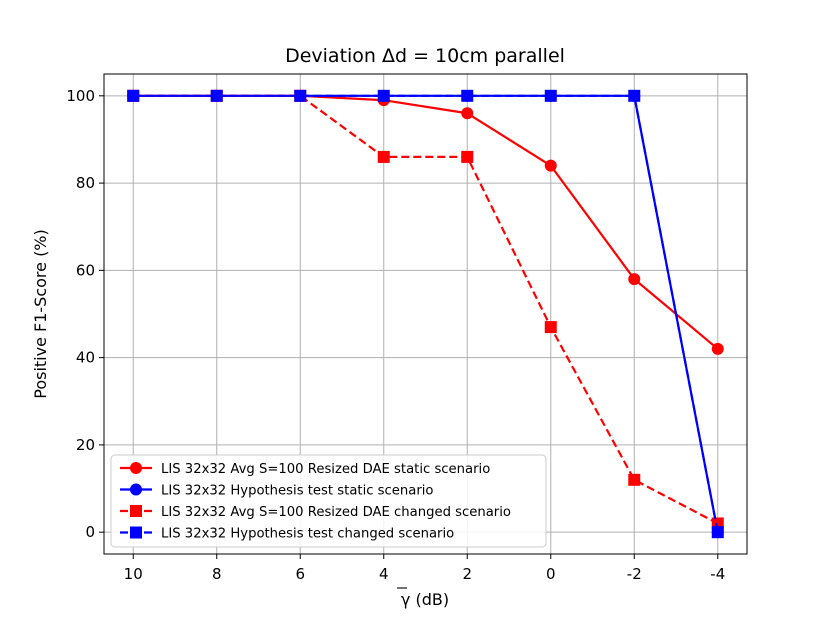 This screenshot has height=623, width=830. What do you see at coordinates (551, 574) in the screenshot?
I see `x-tick-label: 0` at bounding box center [551, 574].